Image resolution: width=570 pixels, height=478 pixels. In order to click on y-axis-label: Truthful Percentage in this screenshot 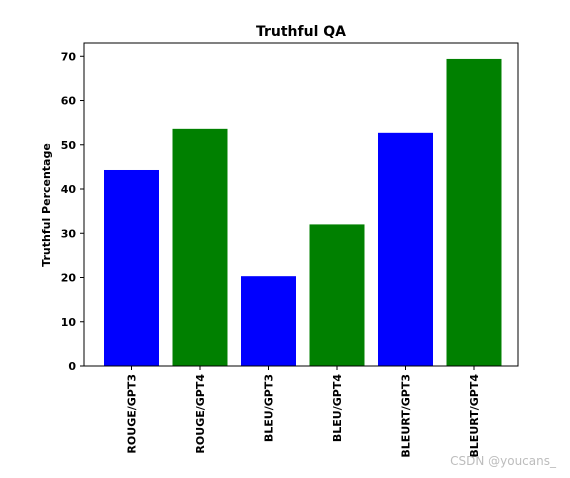, I will do `click(46, 205)`.